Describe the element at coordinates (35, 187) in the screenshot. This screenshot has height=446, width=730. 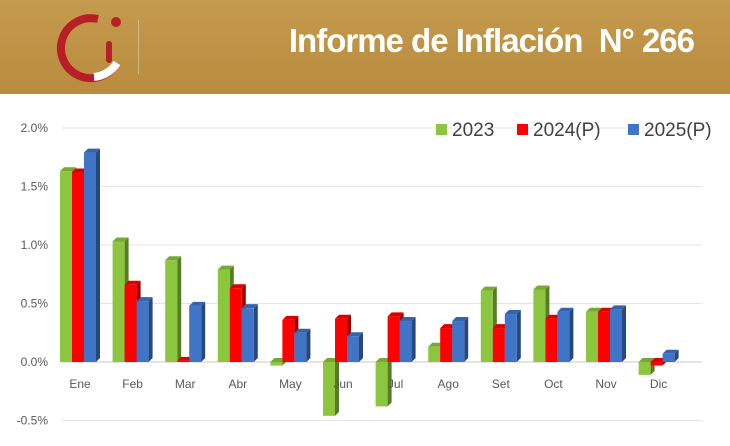
I see `y-tick-label: 1.5%` at that location.